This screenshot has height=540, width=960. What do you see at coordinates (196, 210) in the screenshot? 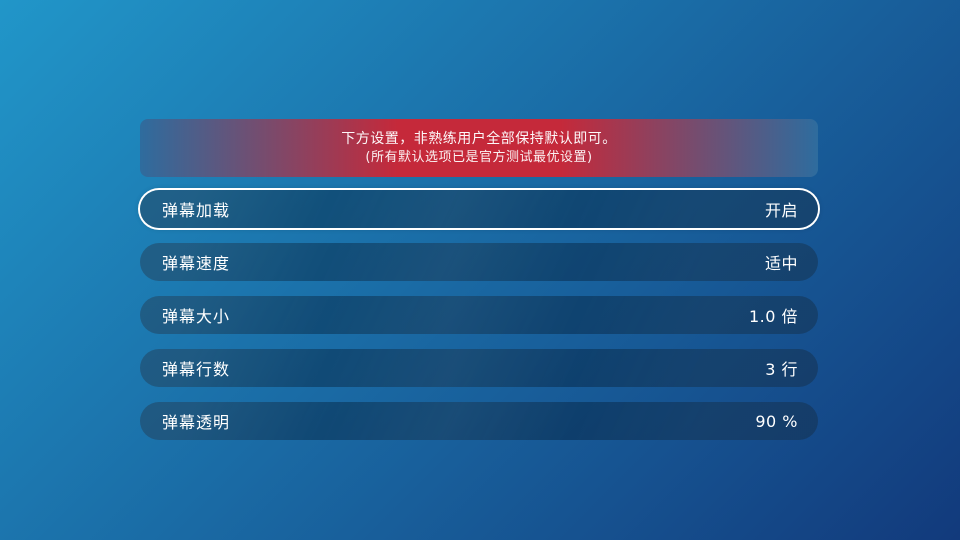
I see `setting-label: 弹幕加载` at bounding box center [196, 210].